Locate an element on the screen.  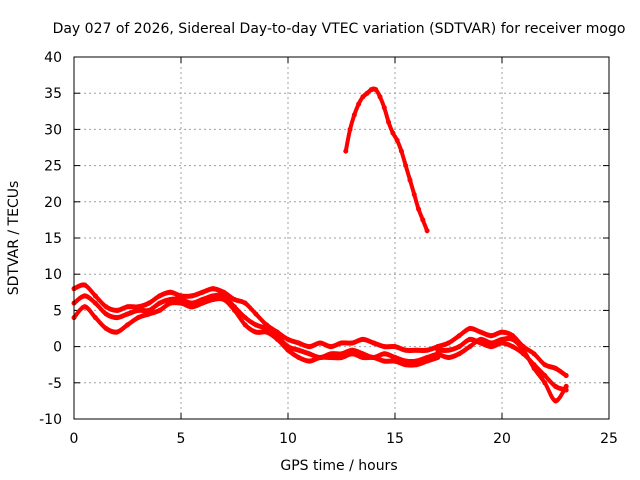
x-axis-label: GPS time / hours is located at coordinates (338, 466).